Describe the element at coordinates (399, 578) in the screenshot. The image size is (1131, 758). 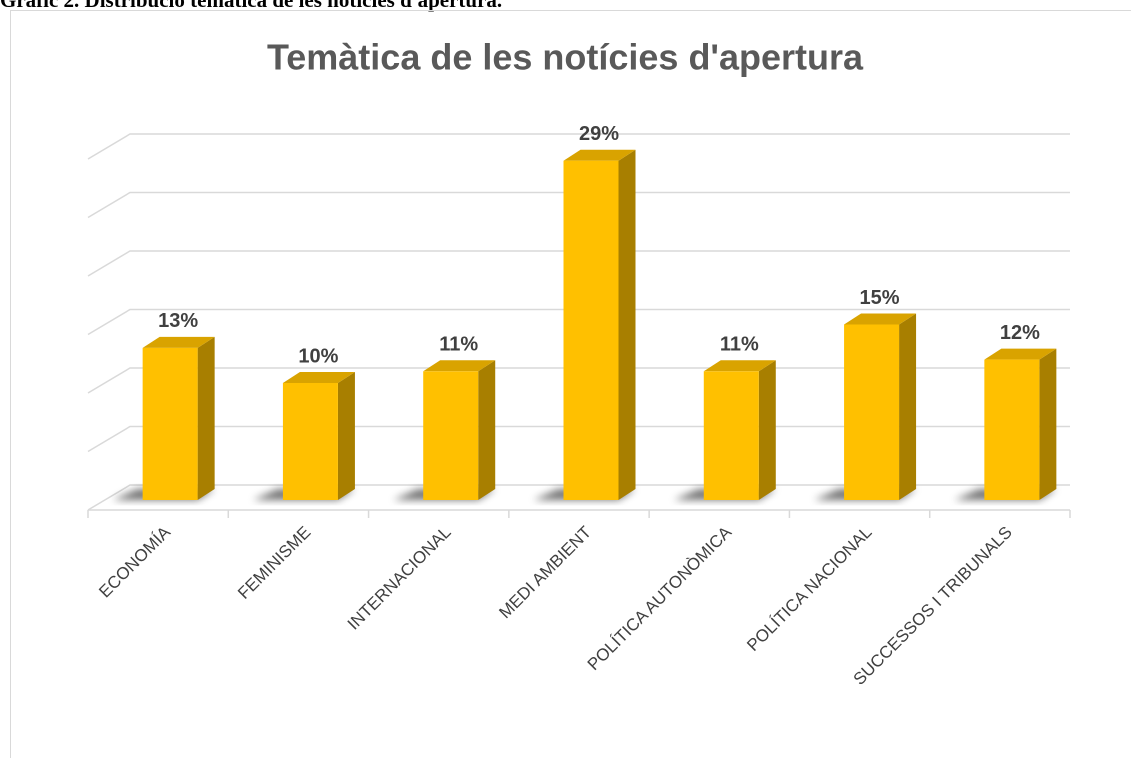
I see `x-tick-label: INTERNACIONAL` at that location.